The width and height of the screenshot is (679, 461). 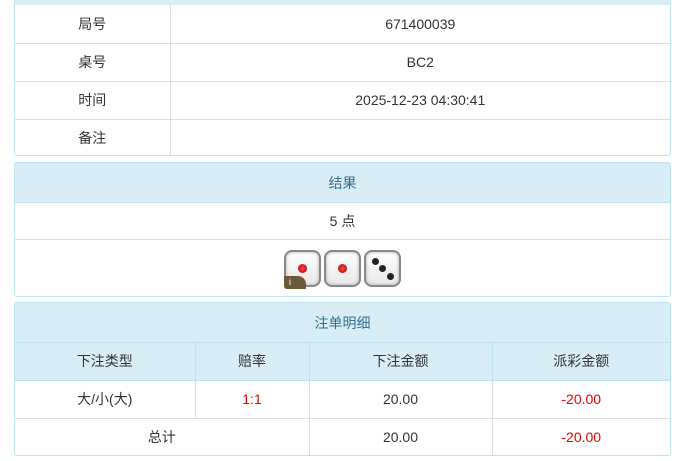 I want to click on result-title: 结果, so click(x=342, y=183).